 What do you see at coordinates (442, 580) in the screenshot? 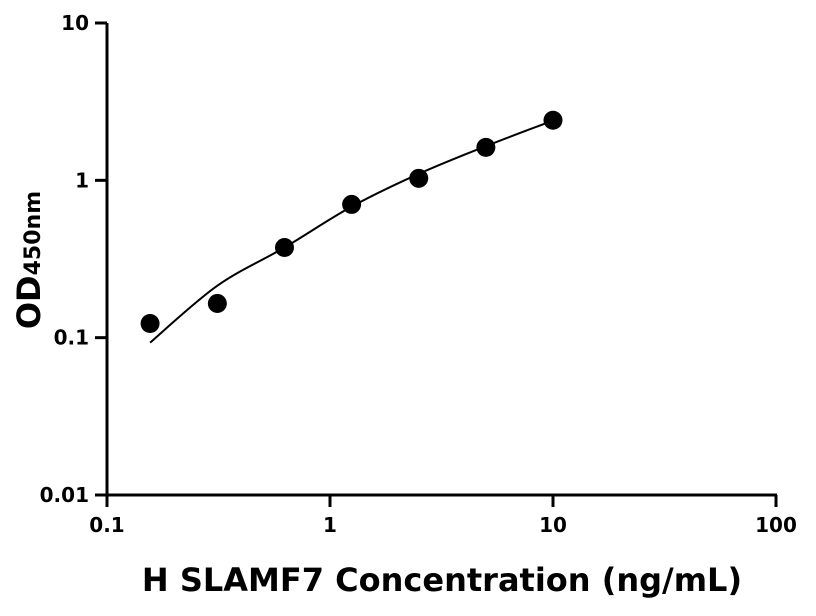
I see `x-axis-label: H SLAMF7 Concentration (ng/mL)` at bounding box center [442, 580].